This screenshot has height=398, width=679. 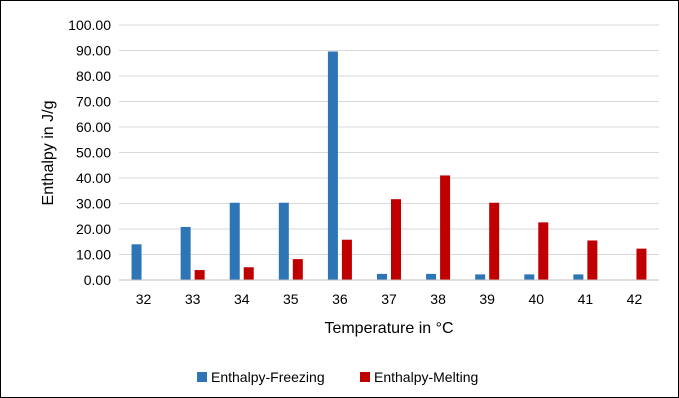 I want to click on y-tick-label: 90.00, so click(x=93, y=51).